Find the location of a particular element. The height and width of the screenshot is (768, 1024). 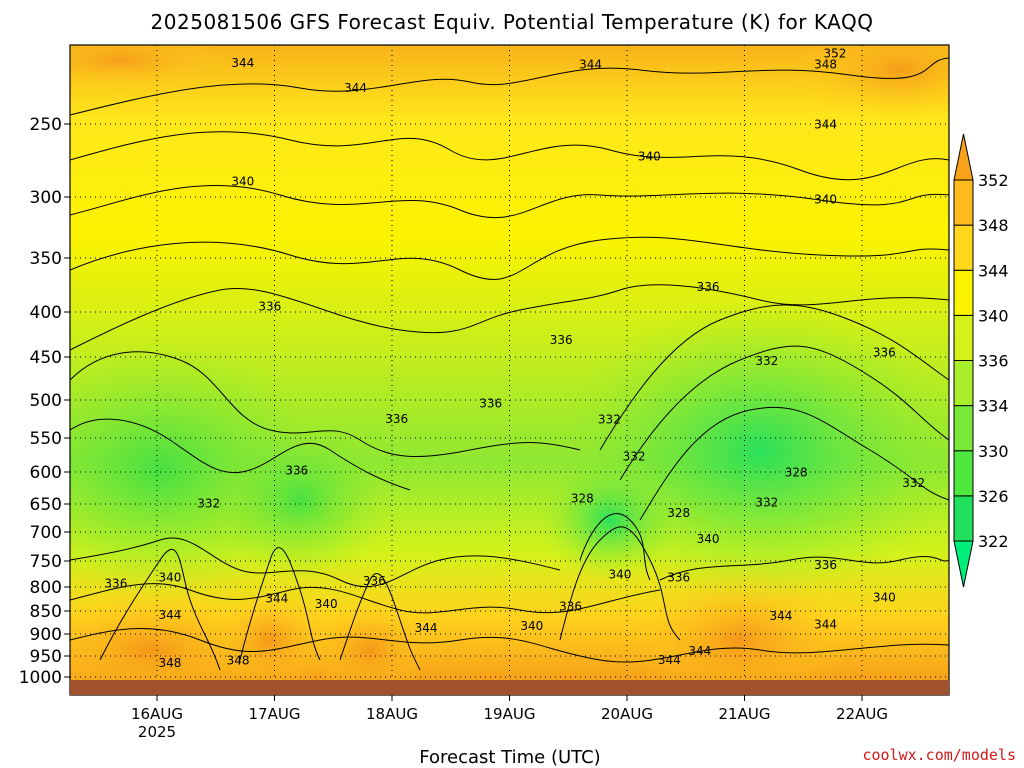

y-tick-label: 950 is located at coordinates (46, 657).